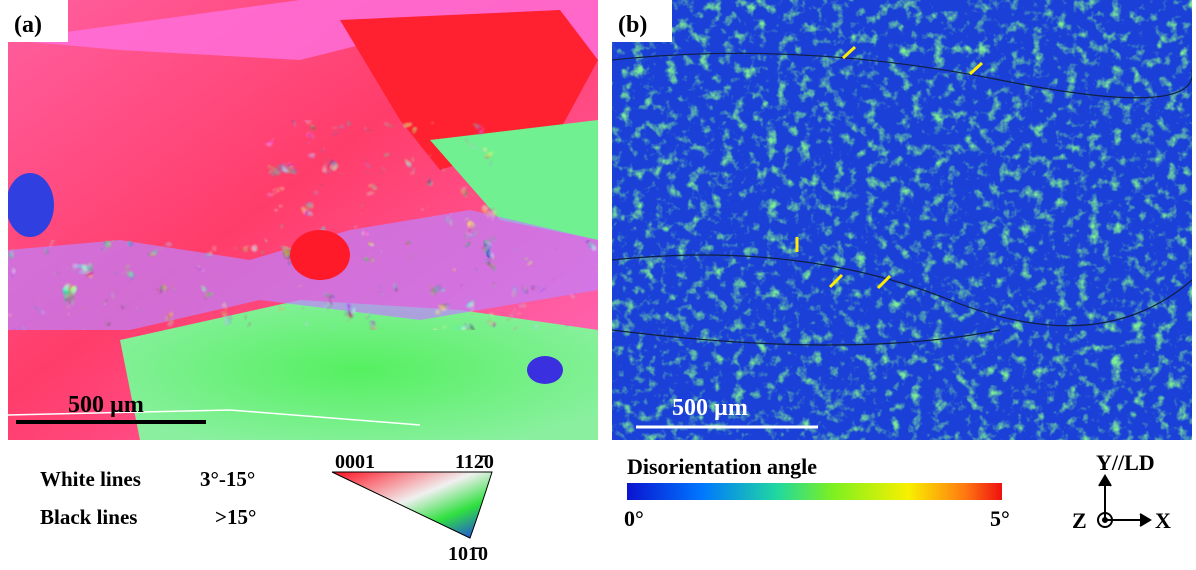 The width and height of the screenshot is (1196, 570). Describe the element at coordinates (355, 462) in the screenshot. I see `ipf-label: 0001` at that location.